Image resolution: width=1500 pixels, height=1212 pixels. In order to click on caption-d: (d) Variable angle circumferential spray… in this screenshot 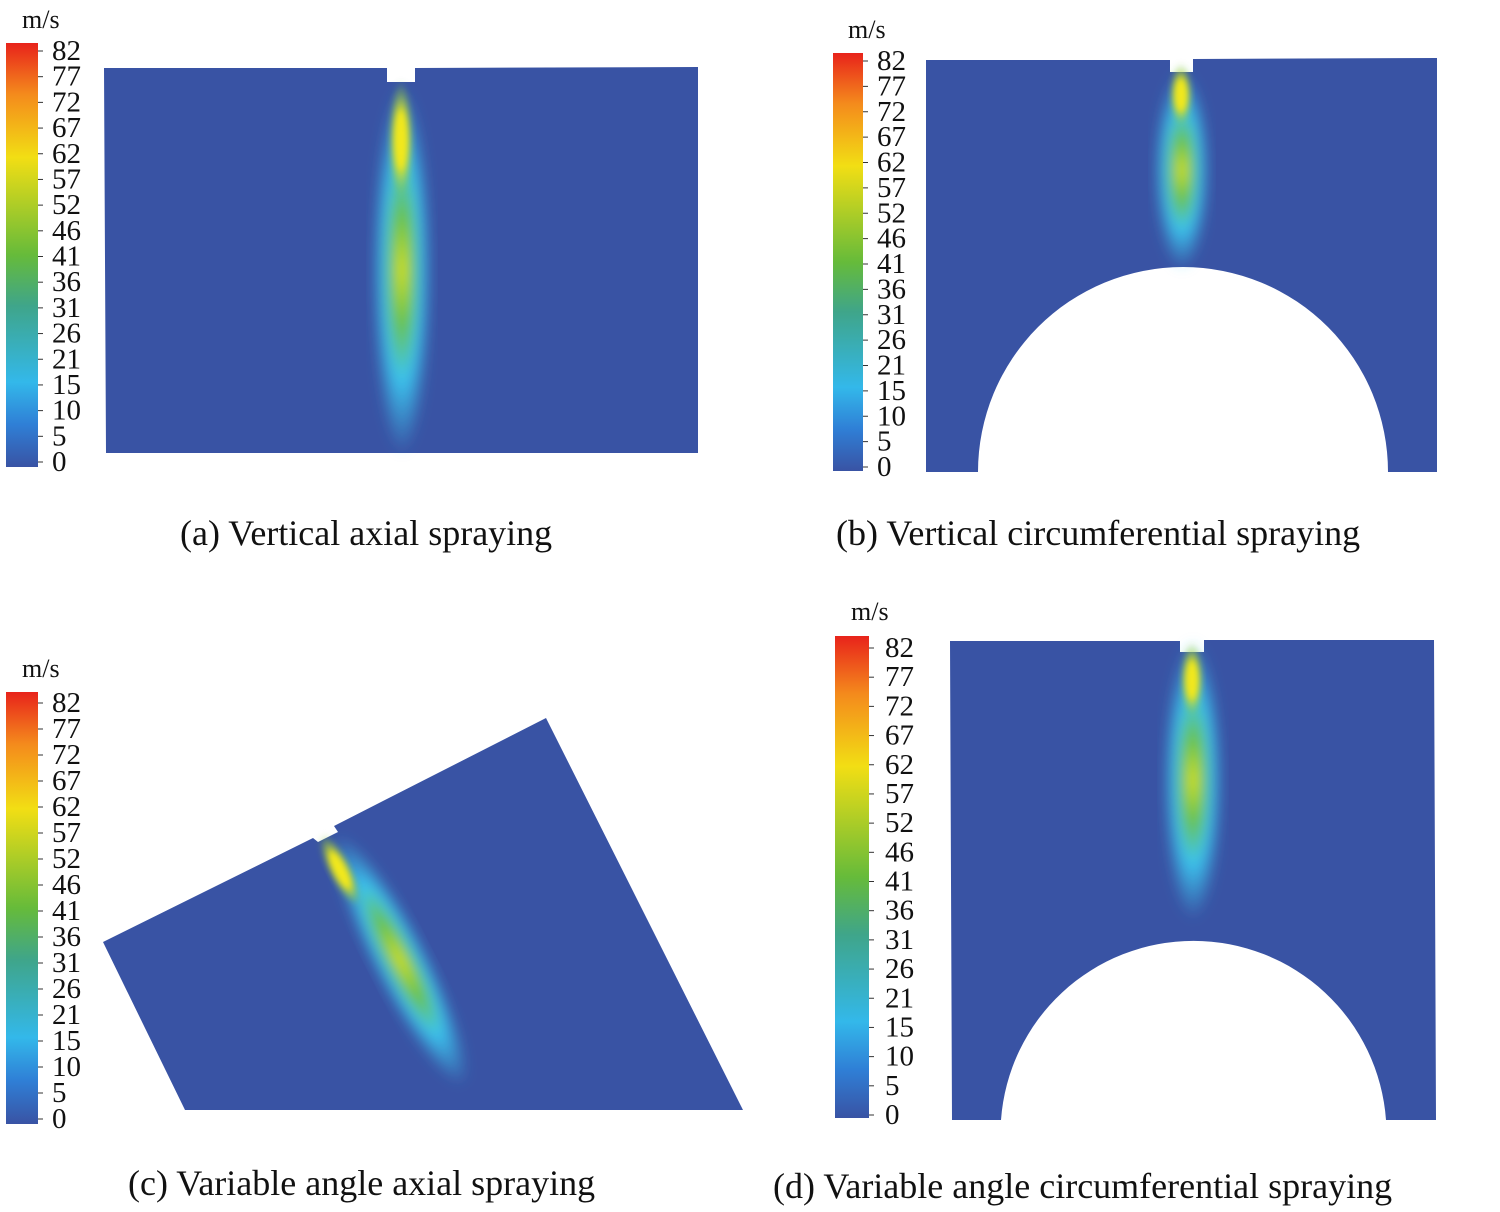, I will do `click(1082, 1186)`.